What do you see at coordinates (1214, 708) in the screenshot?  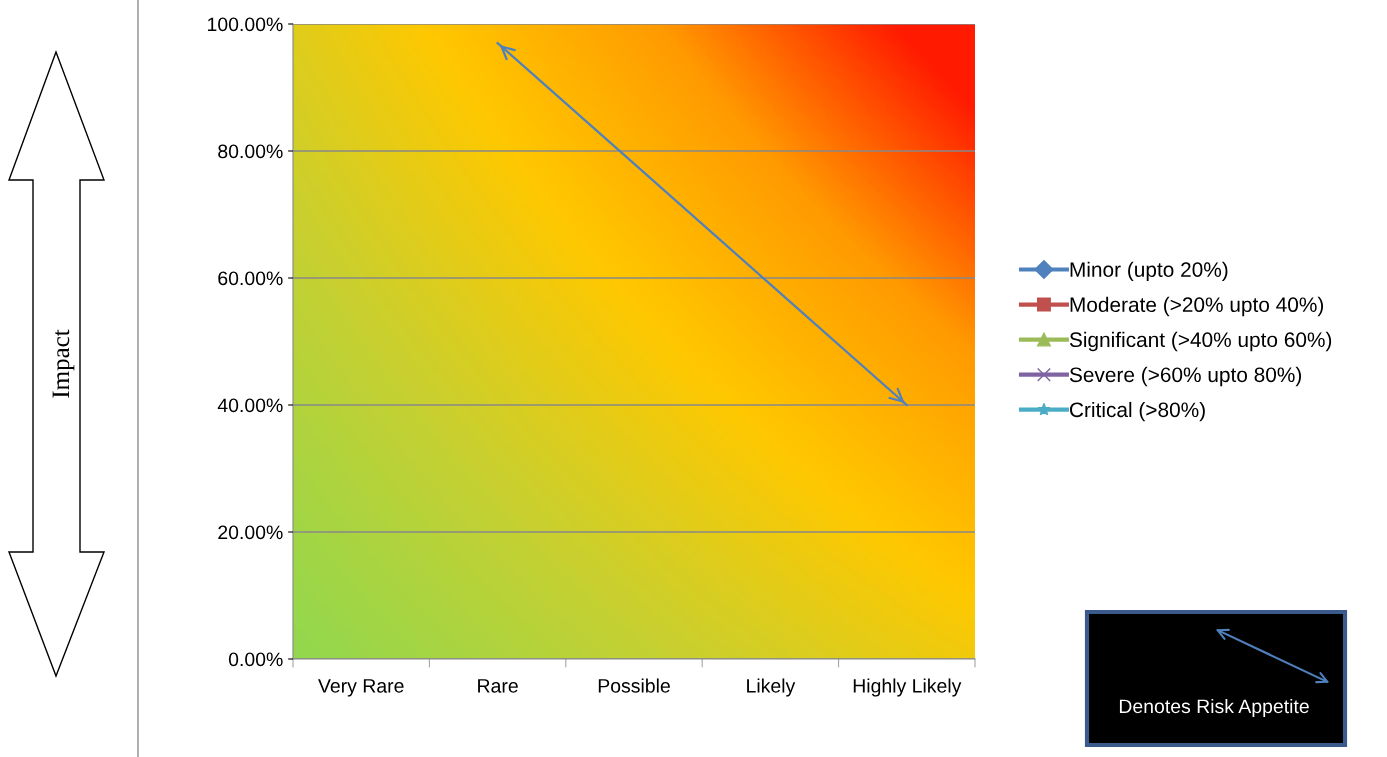 I see `text: Denotes Risk Appetite` at bounding box center [1214, 708].